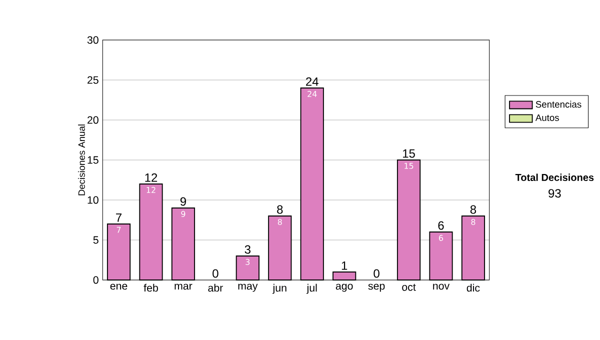 The height and width of the screenshot is (340, 600). Describe the element at coordinates (547, 117) in the screenshot. I see `legend-label: Autos` at that location.